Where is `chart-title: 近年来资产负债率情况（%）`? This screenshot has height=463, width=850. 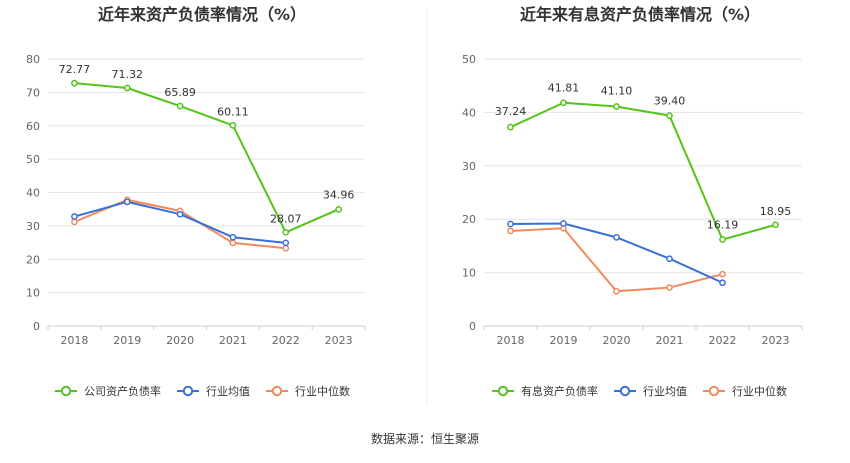
chart-title: 近年来资产负债率情况（%） is located at coordinates (202, 14).